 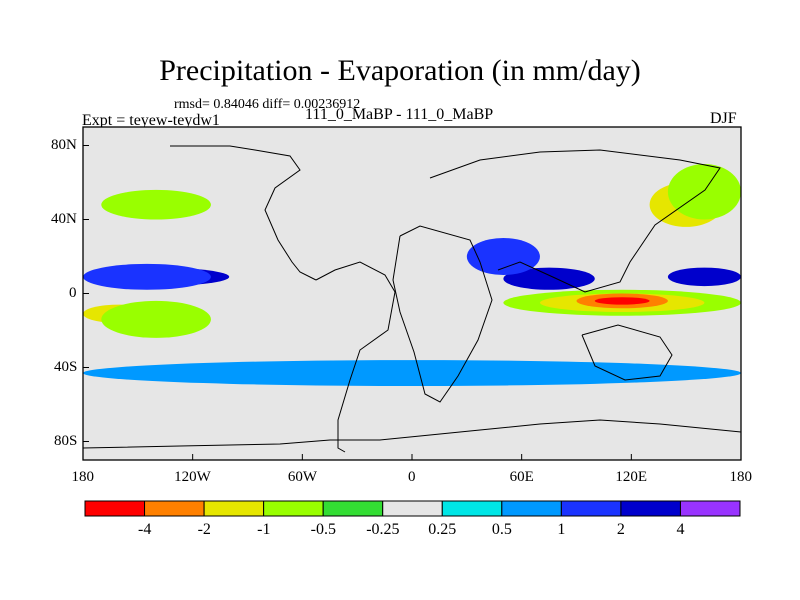 I want to click on x-tick-label: 60W, so click(x=302, y=477).